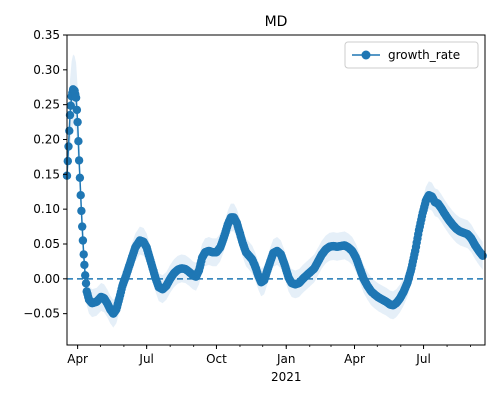  Describe the element at coordinates (46, 174) in the screenshot. I see `y-tick-label: 0.15` at that location.